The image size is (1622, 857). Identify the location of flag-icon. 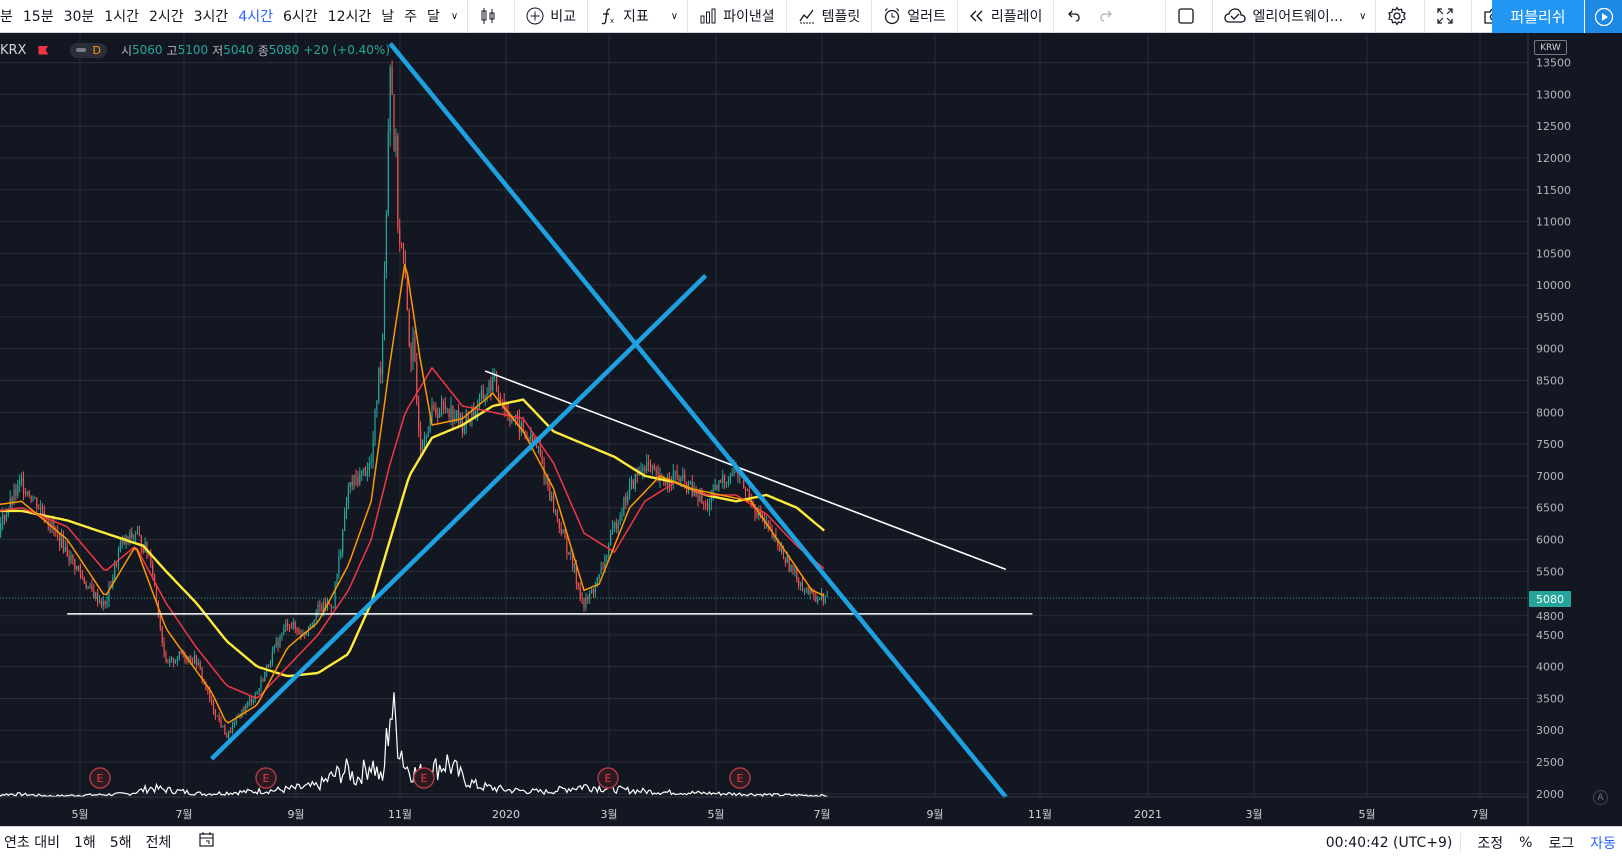
(43, 50).